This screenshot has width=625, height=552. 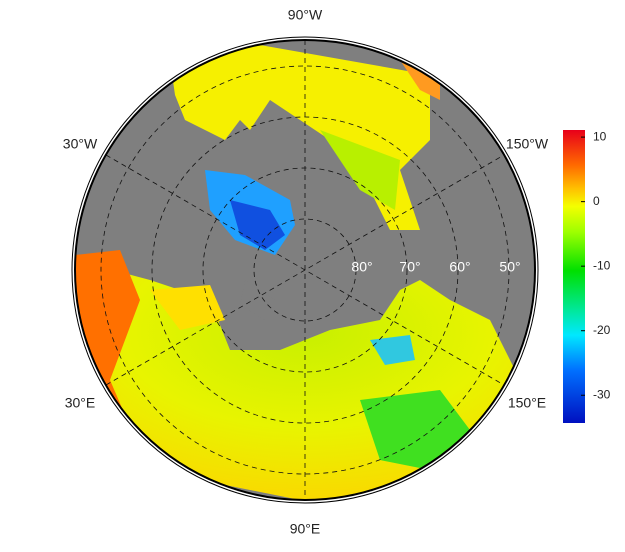 What do you see at coordinates (459, 267) in the screenshot?
I see `latitude-label: 60°` at bounding box center [459, 267].